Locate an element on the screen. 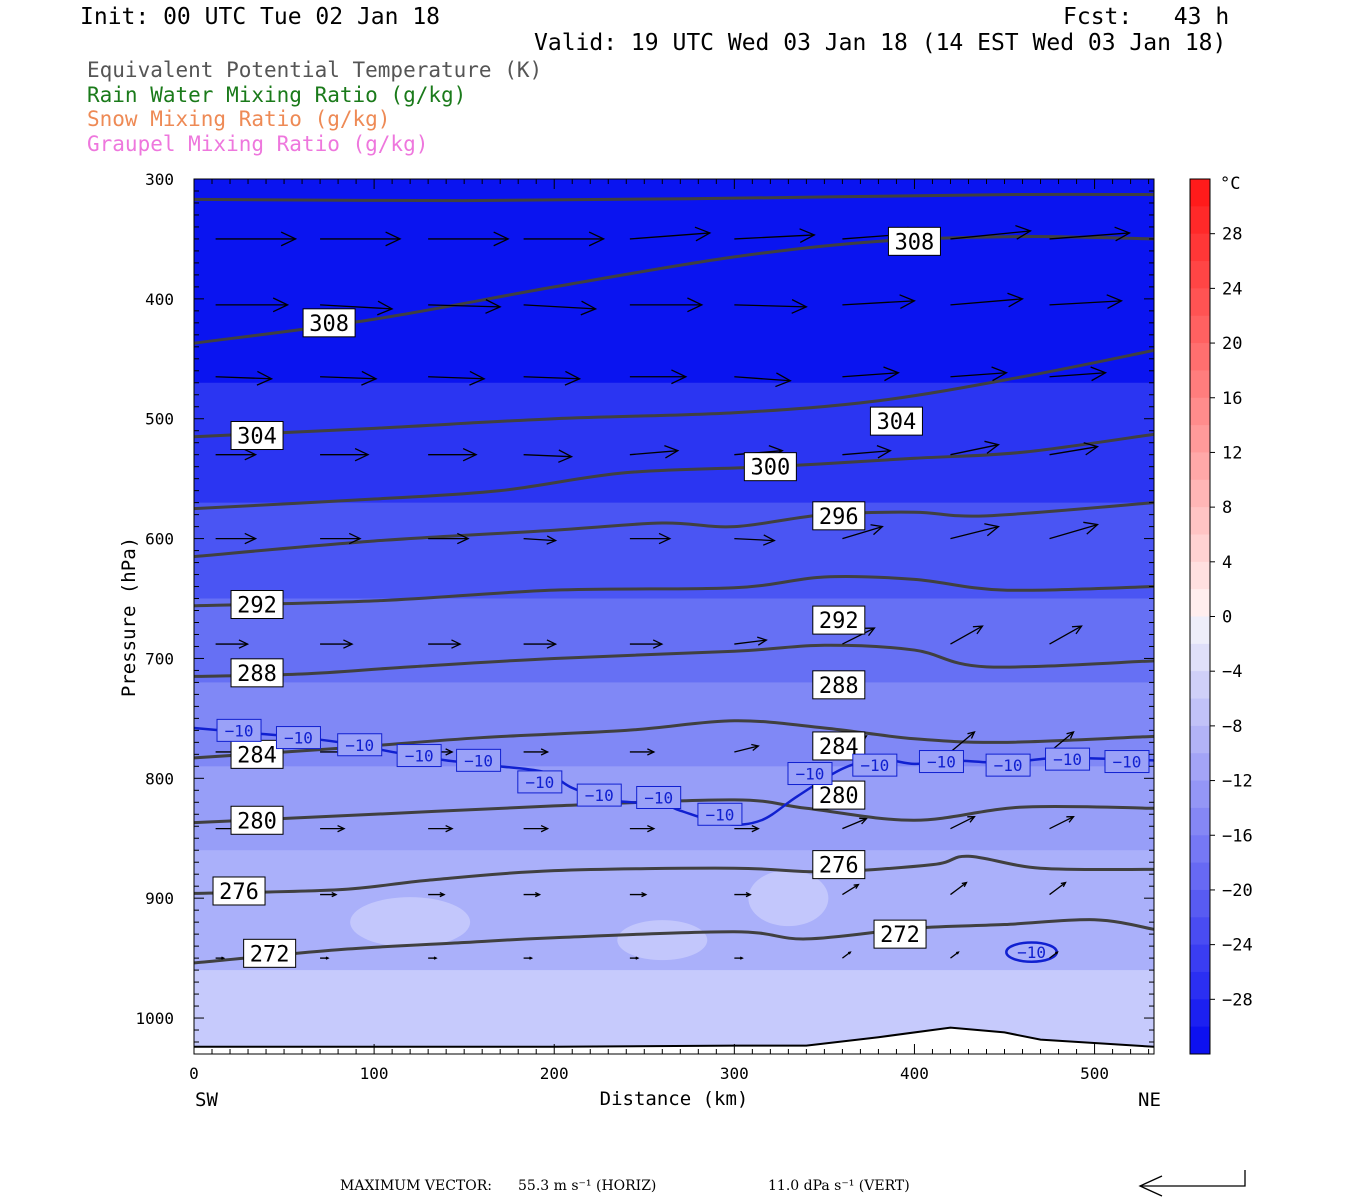 The width and height of the screenshot is (1350, 1200). theta-e-label: 272 is located at coordinates (900, 935).